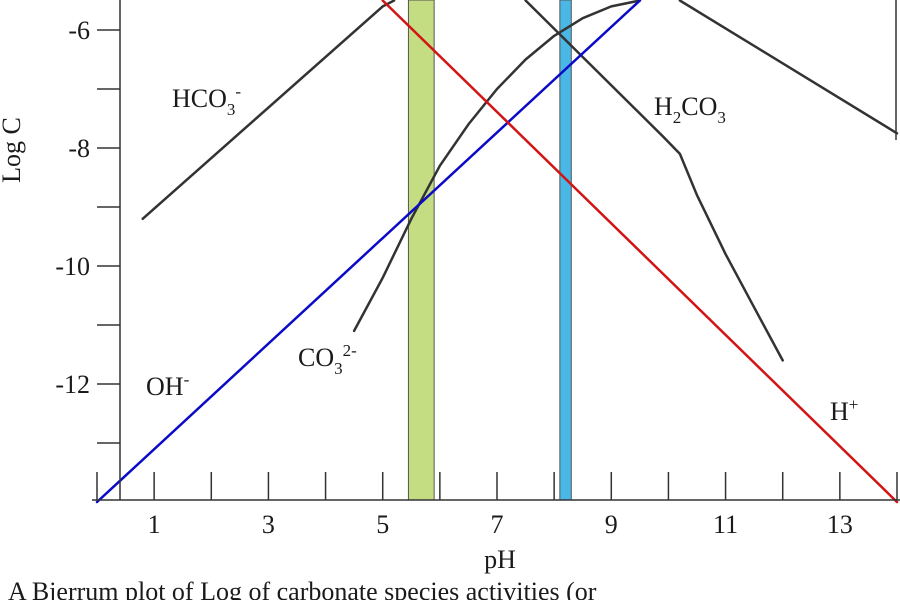 The image size is (900, 600). Describe the element at coordinates (497, 524) in the screenshot. I see `x-tick-label-7: 7` at that location.